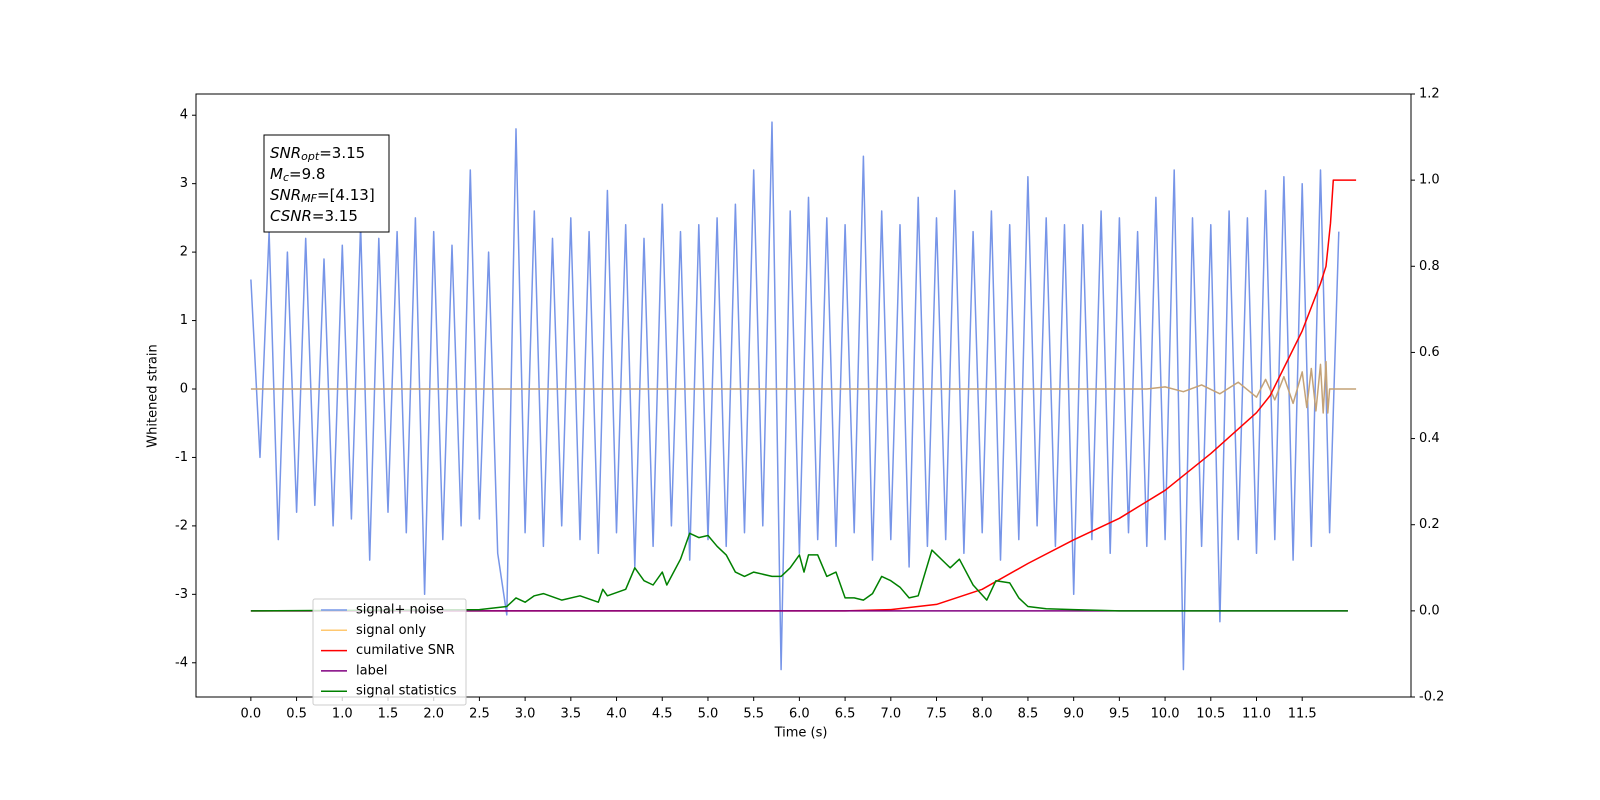 The image size is (1600, 800). What do you see at coordinates (1302, 714) in the screenshot?
I see `x-tick-label: 11.5` at bounding box center [1302, 714].